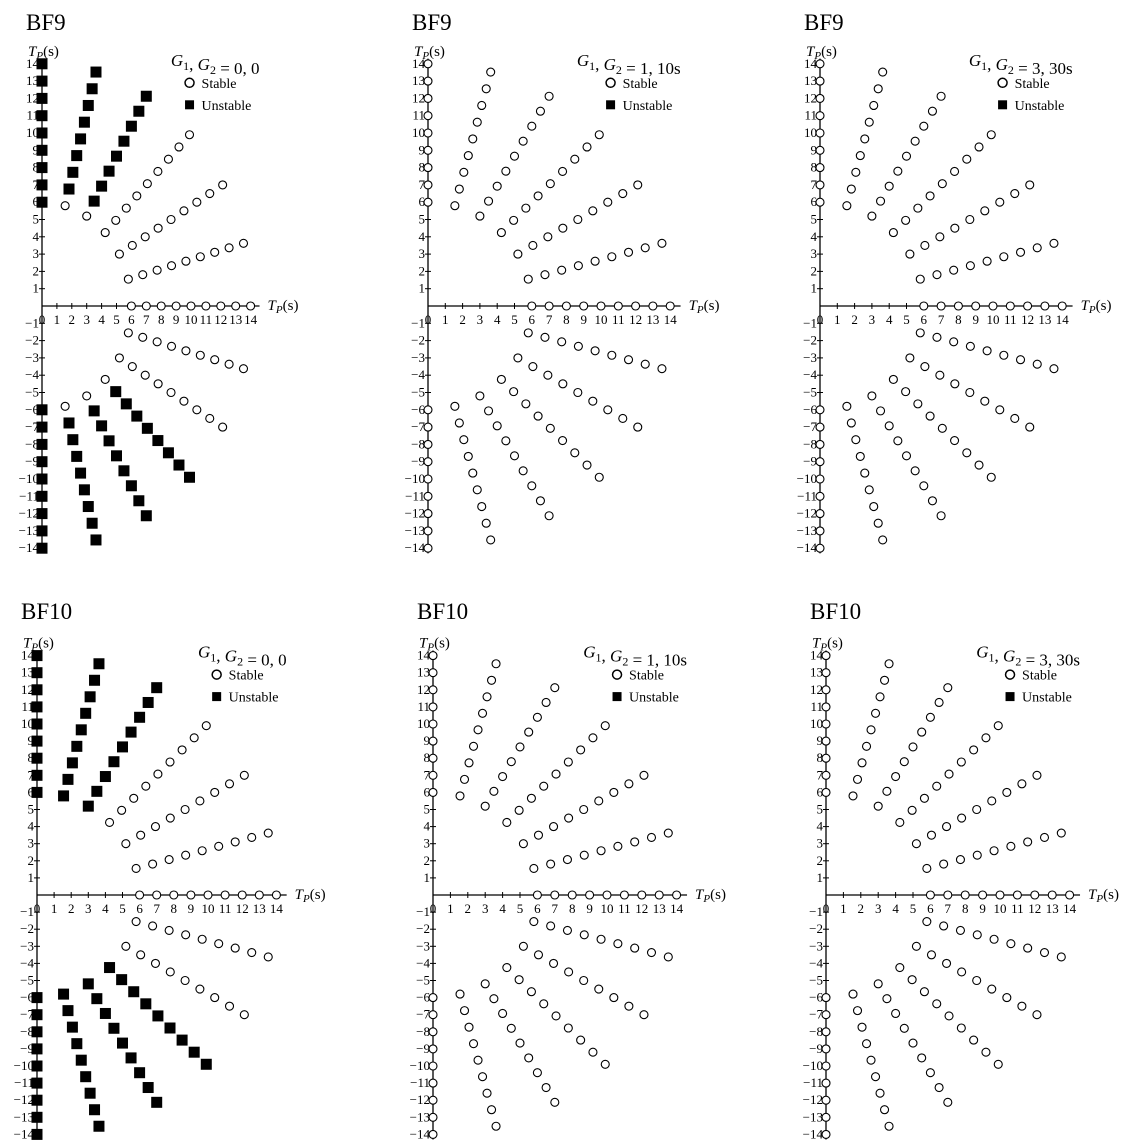 The image size is (1135, 1147). What do you see at coordinates (807, 513) in the screenshot?
I see `y-tick-label: −12` at bounding box center [807, 513].